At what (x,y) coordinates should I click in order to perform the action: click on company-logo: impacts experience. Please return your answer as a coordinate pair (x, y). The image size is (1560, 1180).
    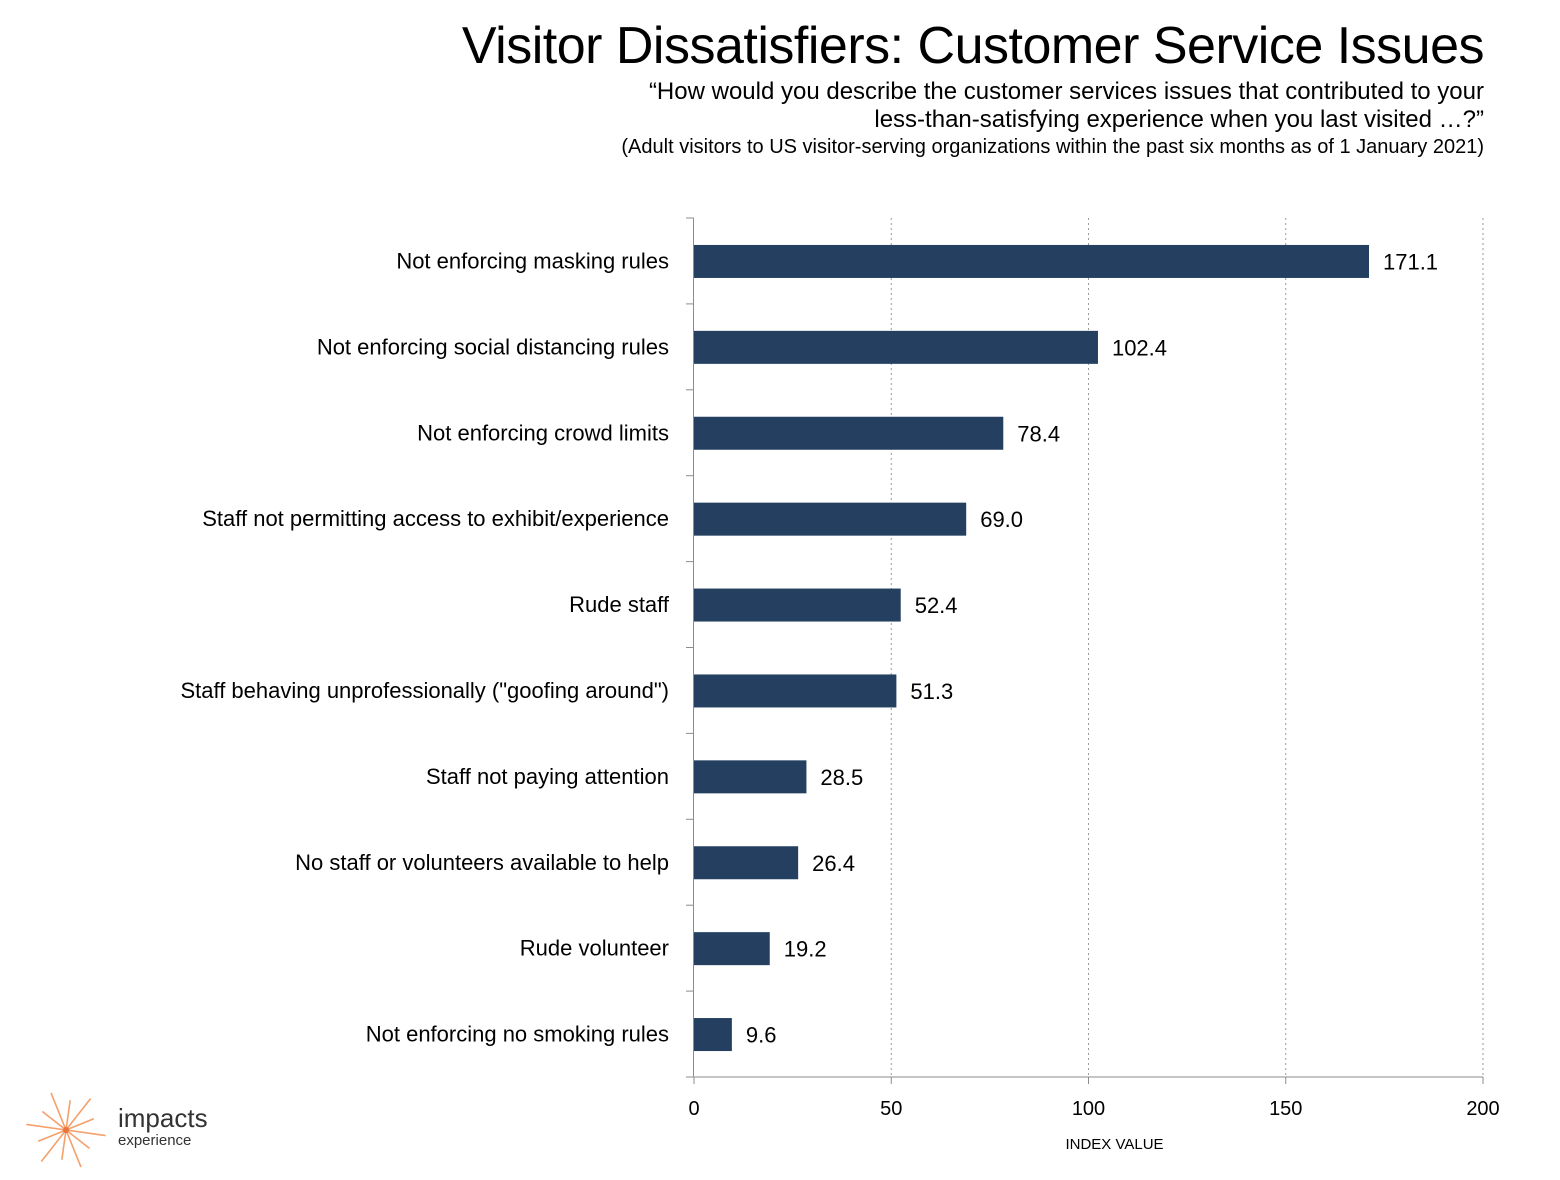
    Looking at the image, I should click on (136, 1132).